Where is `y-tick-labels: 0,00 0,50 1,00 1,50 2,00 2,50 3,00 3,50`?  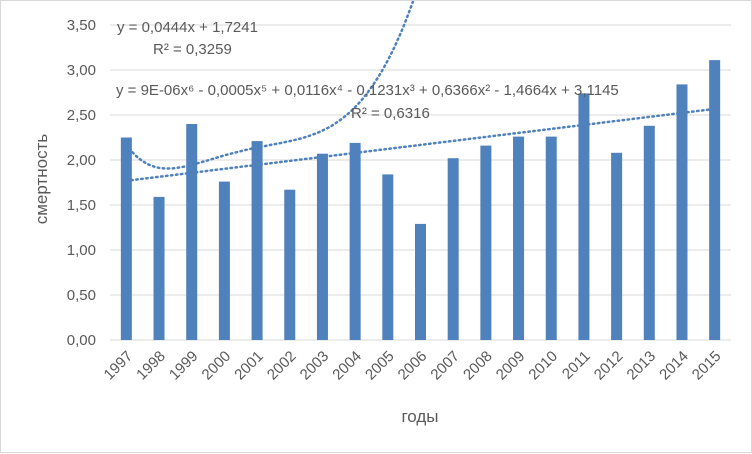
y-tick-labels: 0,00 0,50 1,00 1,50 2,00 2,50 3,00 3,50 is located at coordinates (81, 183).